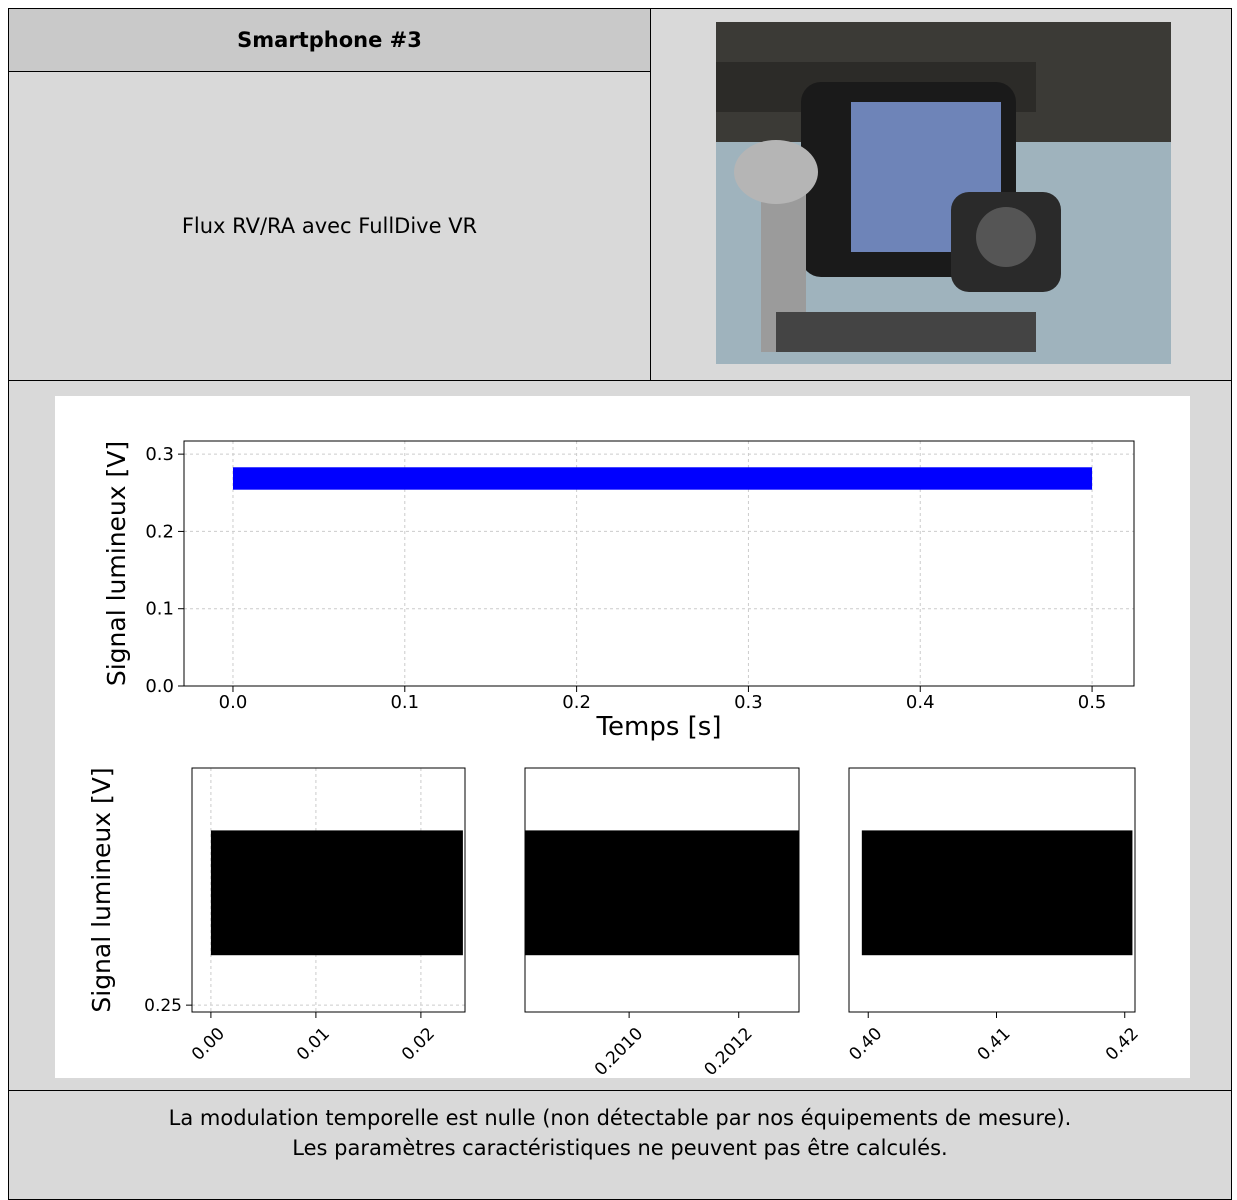  Describe the element at coordinates (233, 702) in the screenshot. I see `x-tick-label: 0.0` at that location.